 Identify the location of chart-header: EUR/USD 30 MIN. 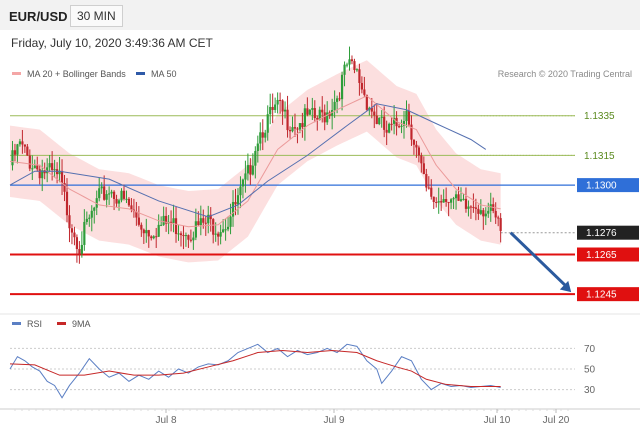
(320, 15).